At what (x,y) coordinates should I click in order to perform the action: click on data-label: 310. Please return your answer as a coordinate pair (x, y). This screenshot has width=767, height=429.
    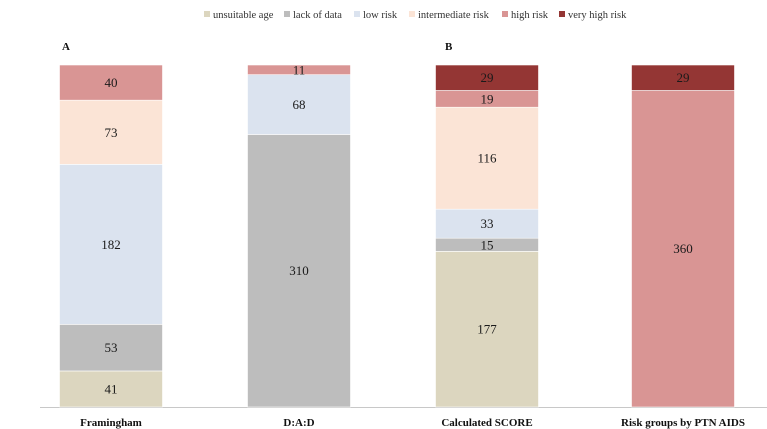
    Looking at the image, I should click on (299, 270).